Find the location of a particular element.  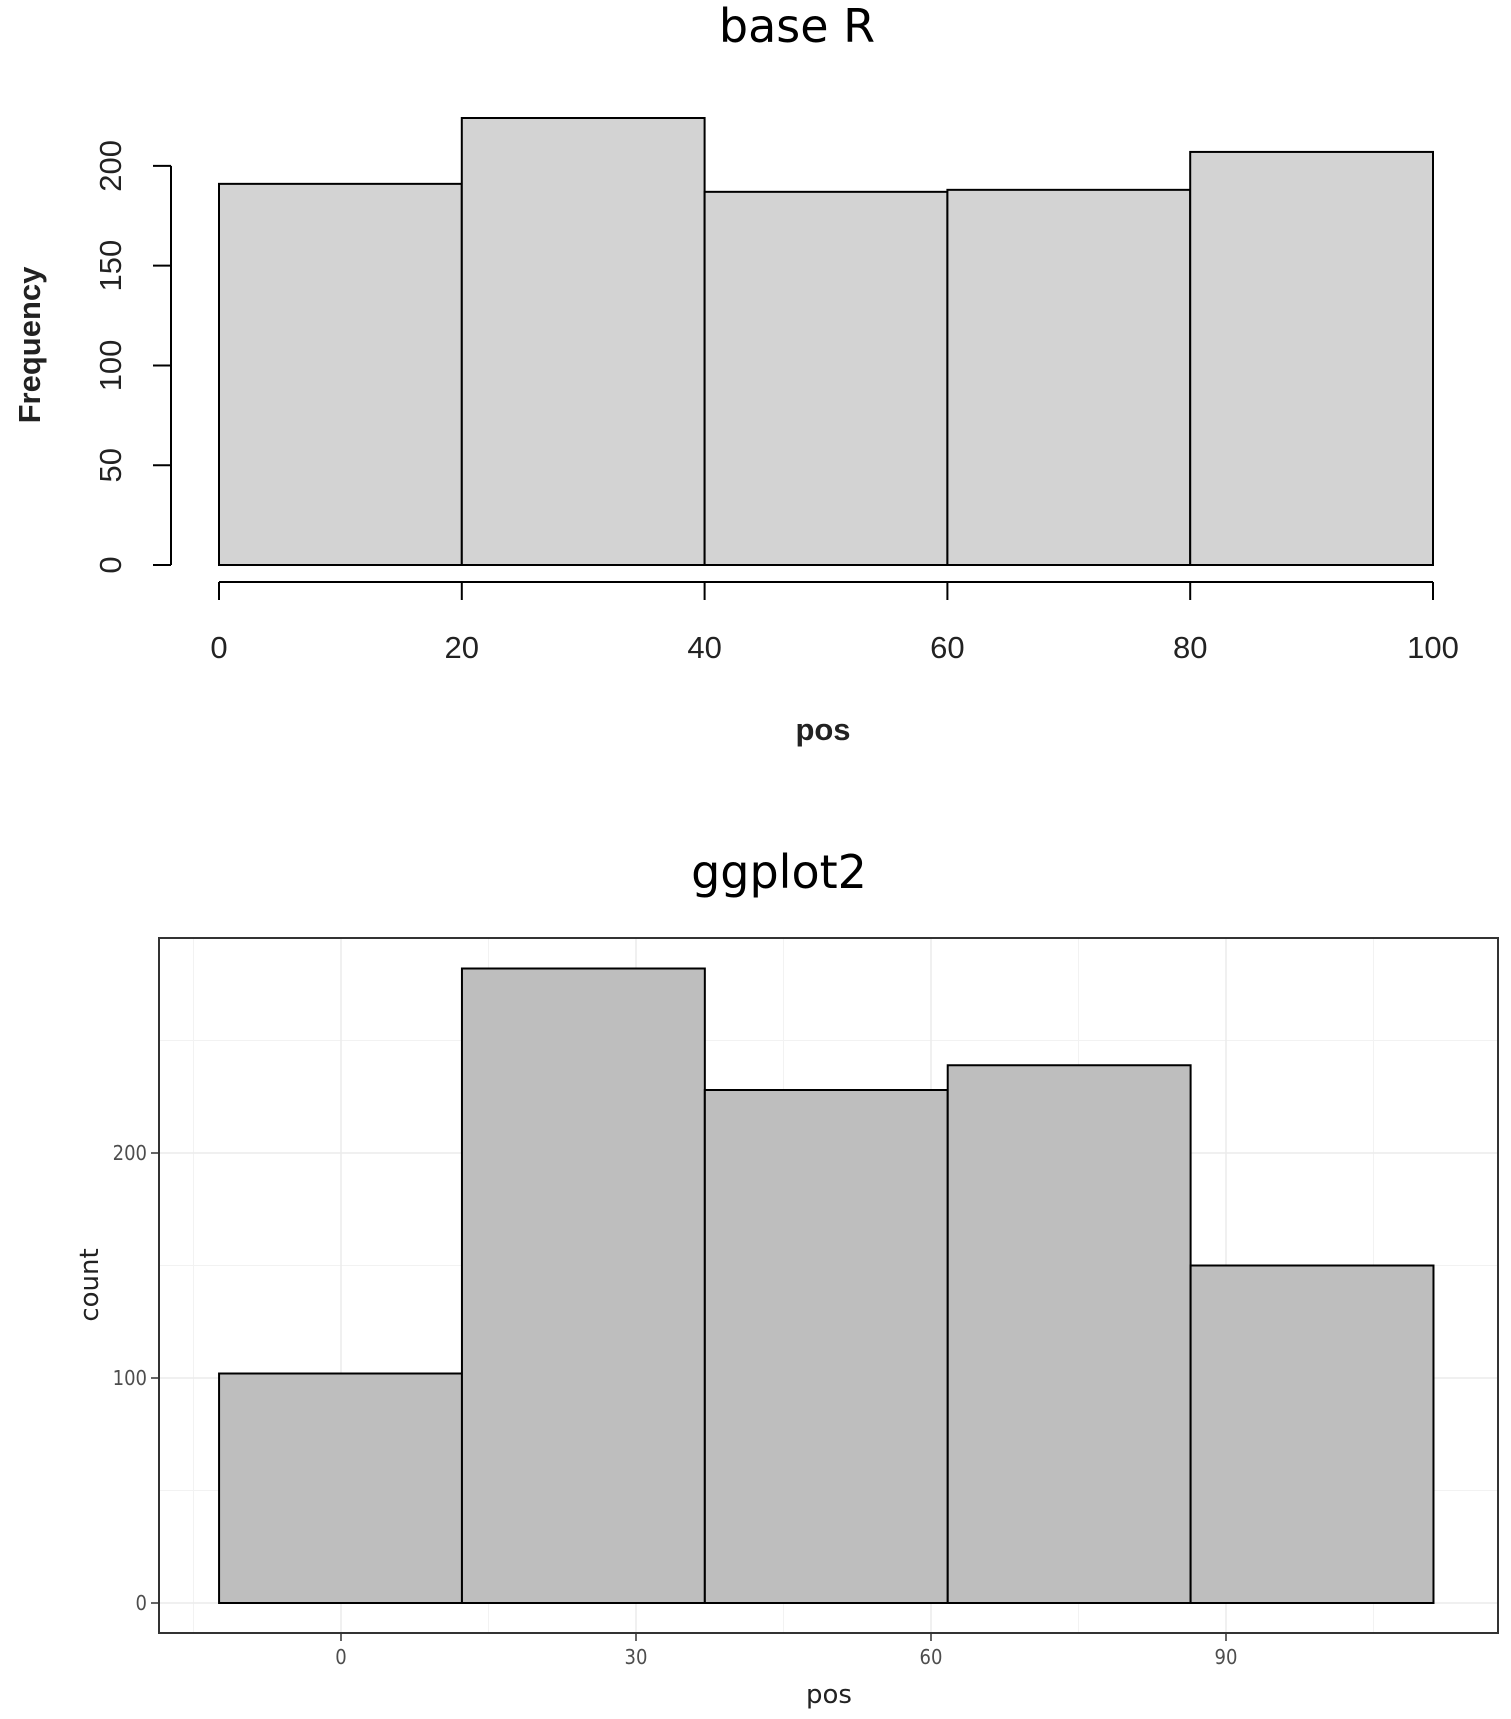

ggplot2-y-tick-label: 200 is located at coordinates (130, 1153).